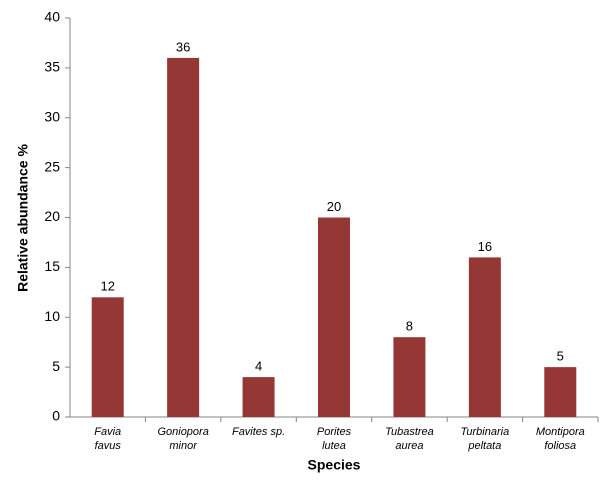 This screenshot has width=614, height=484. What do you see at coordinates (52, 17) in the screenshot?
I see `y-tick-label: 40` at bounding box center [52, 17].